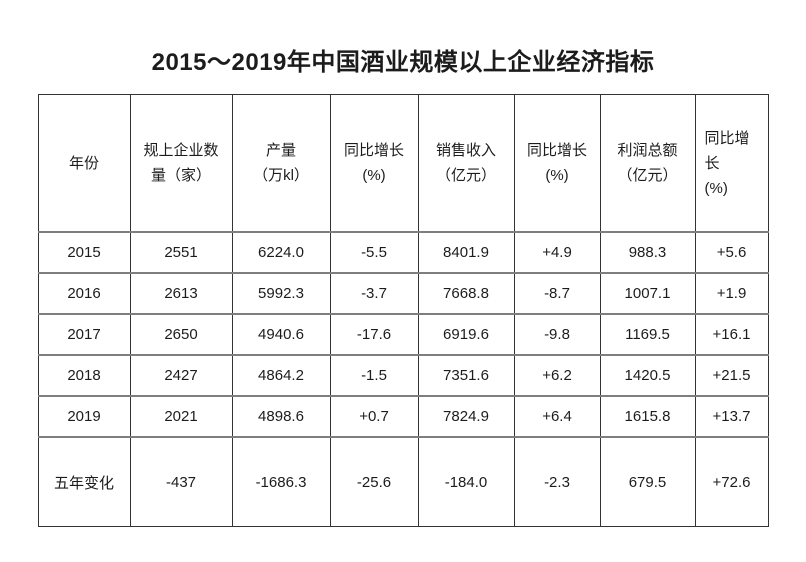 This screenshot has height=562, width=806. Describe the element at coordinates (281, 293) in the screenshot. I see `table-cell-r1-c2: 5992.3` at that location.